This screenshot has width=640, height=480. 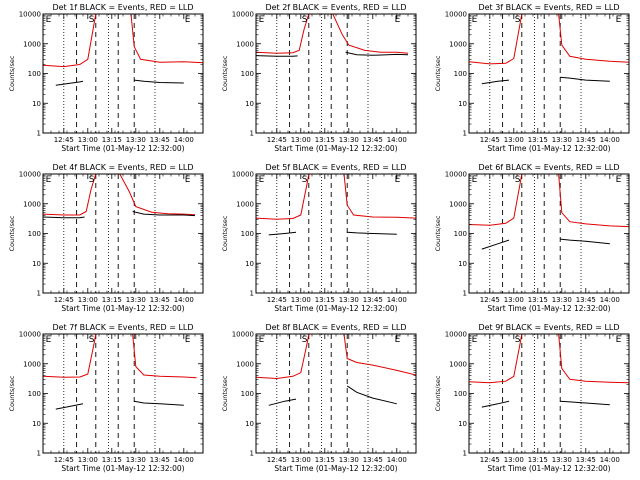 I want to click on panel-title: Det 7f BLACK = Events, RED = LLD, so click(x=122, y=327).